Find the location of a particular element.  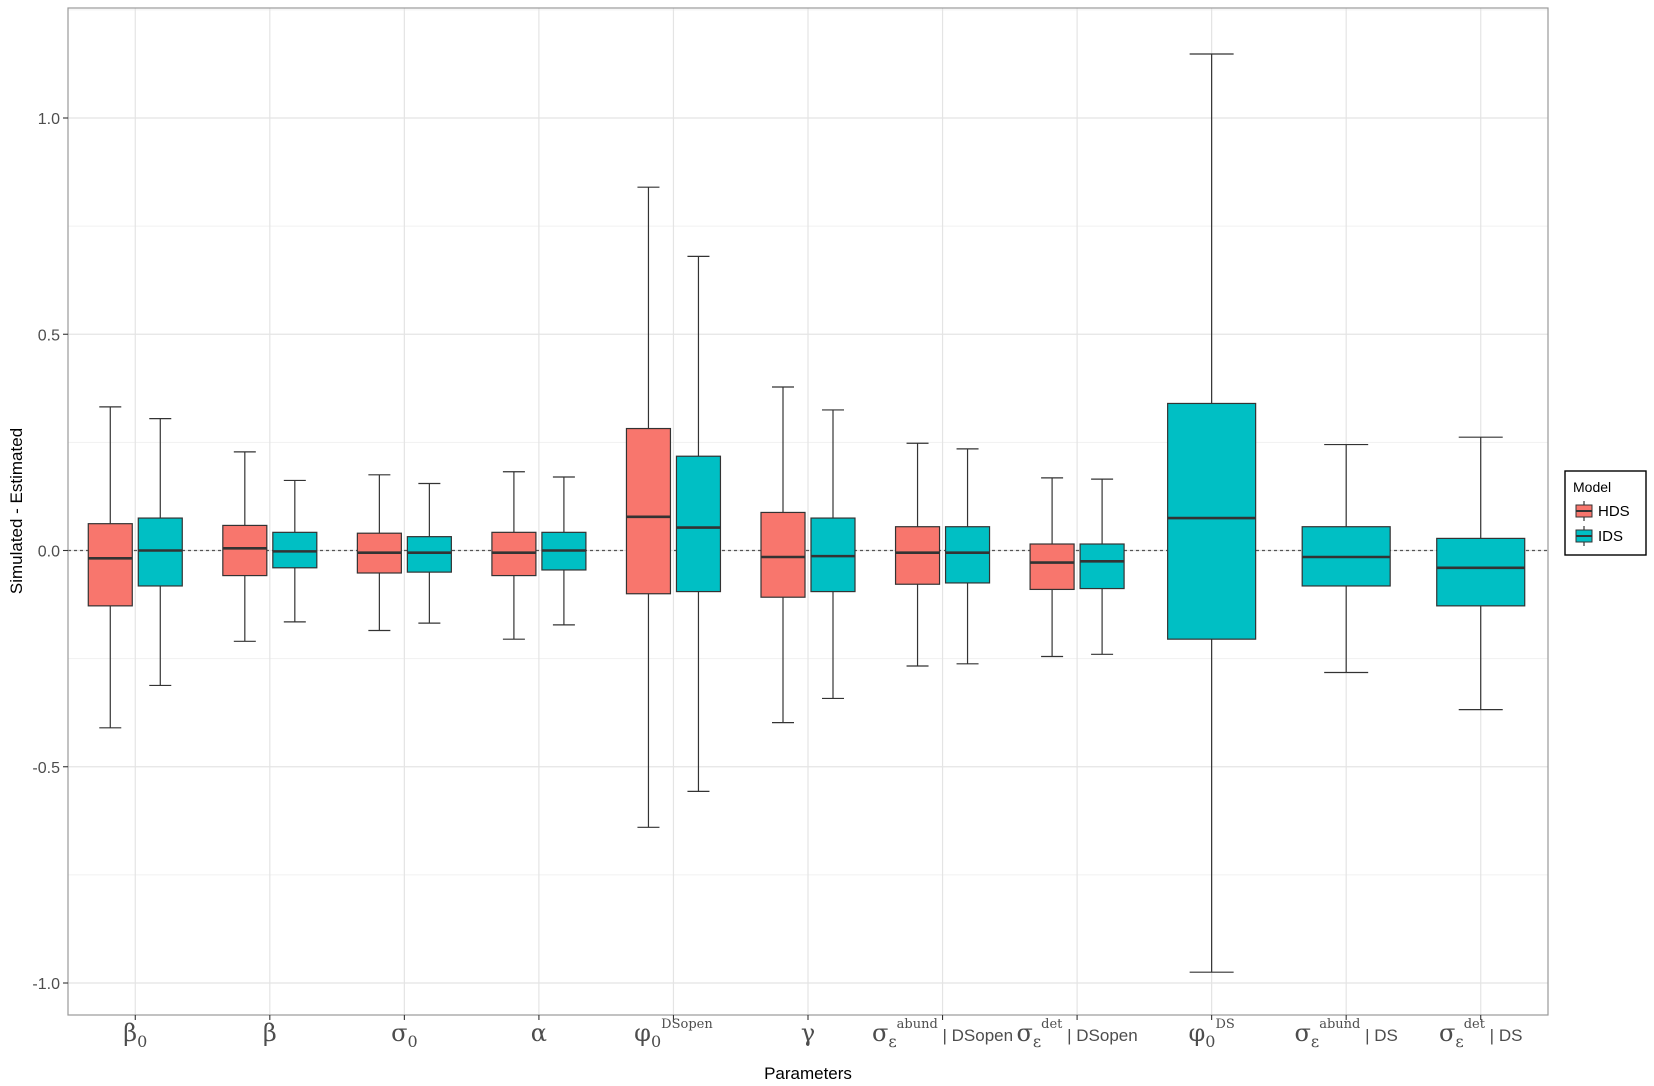

box-ids-sigma-abund-dsopen is located at coordinates (967, 556).